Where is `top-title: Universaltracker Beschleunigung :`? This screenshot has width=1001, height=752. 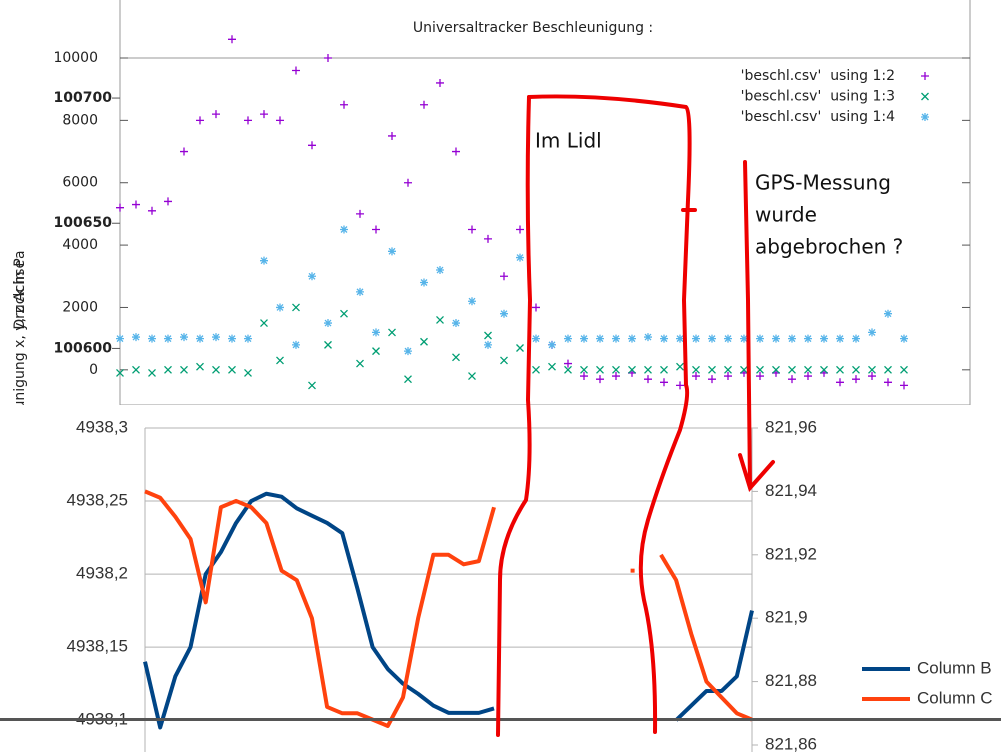 top-title: Universaltracker Beschleunigung : is located at coordinates (533, 28).